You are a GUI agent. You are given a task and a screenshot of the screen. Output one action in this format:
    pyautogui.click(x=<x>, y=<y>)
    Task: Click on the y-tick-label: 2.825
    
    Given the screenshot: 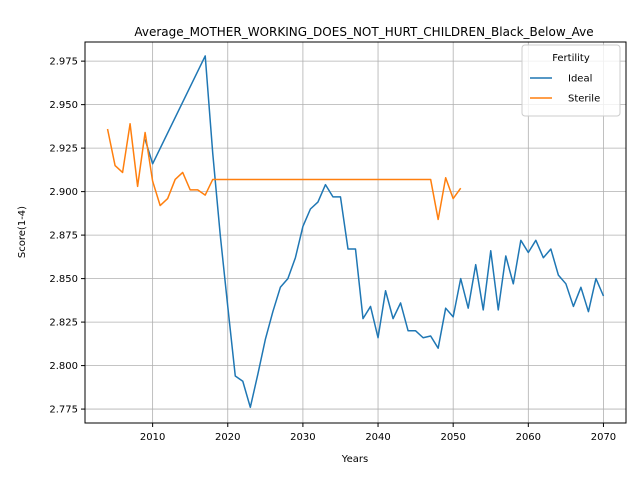 What is the action you would take?
    pyautogui.click(x=63, y=323)
    